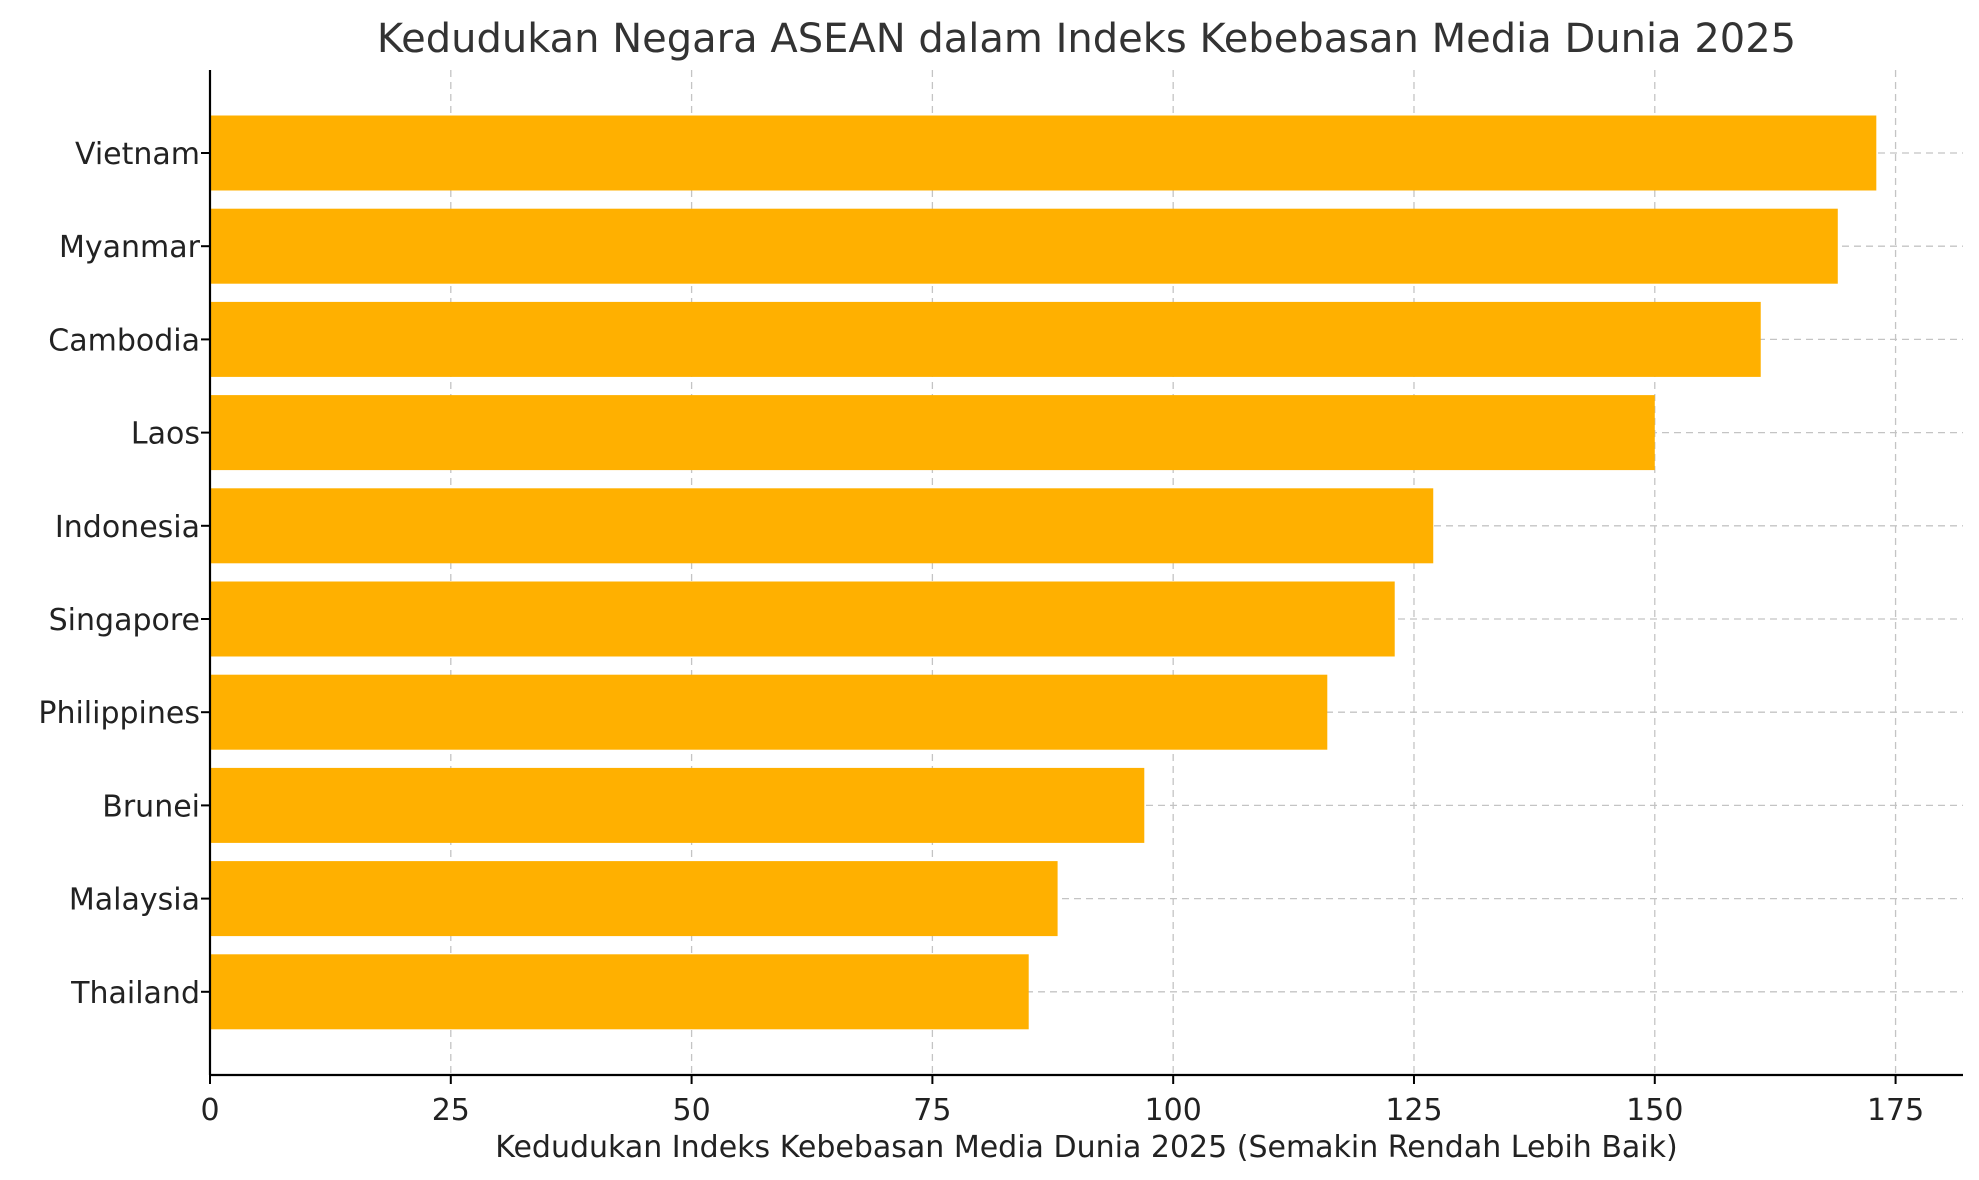 The height and width of the screenshot is (1180, 1979). Describe the element at coordinates (137, 154) in the screenshot. I see `y-tick-label: Vietnam` at that location.